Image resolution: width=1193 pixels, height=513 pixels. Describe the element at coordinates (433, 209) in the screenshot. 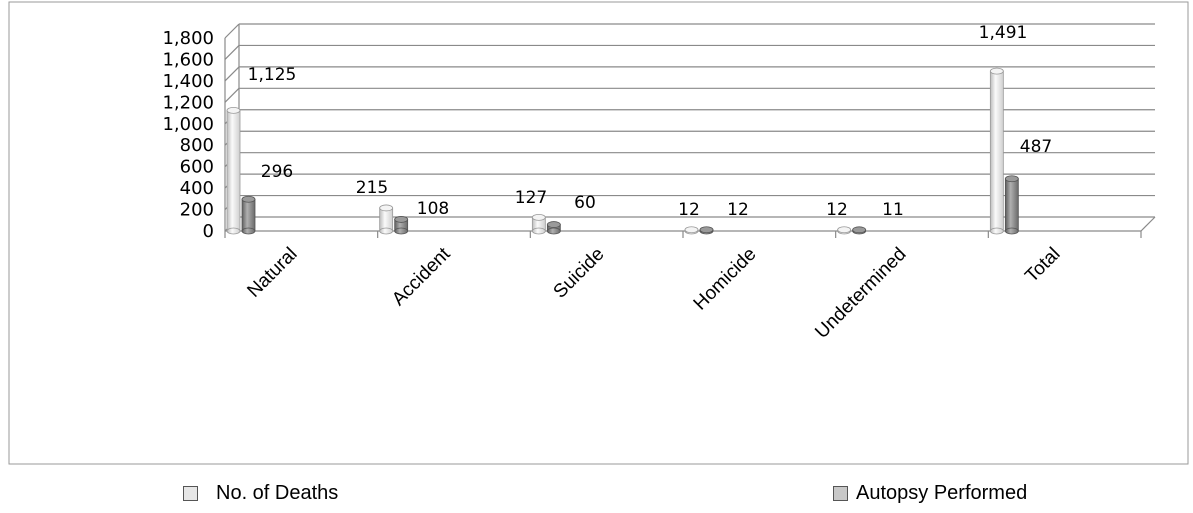

I see `data-label: 108` at that location.